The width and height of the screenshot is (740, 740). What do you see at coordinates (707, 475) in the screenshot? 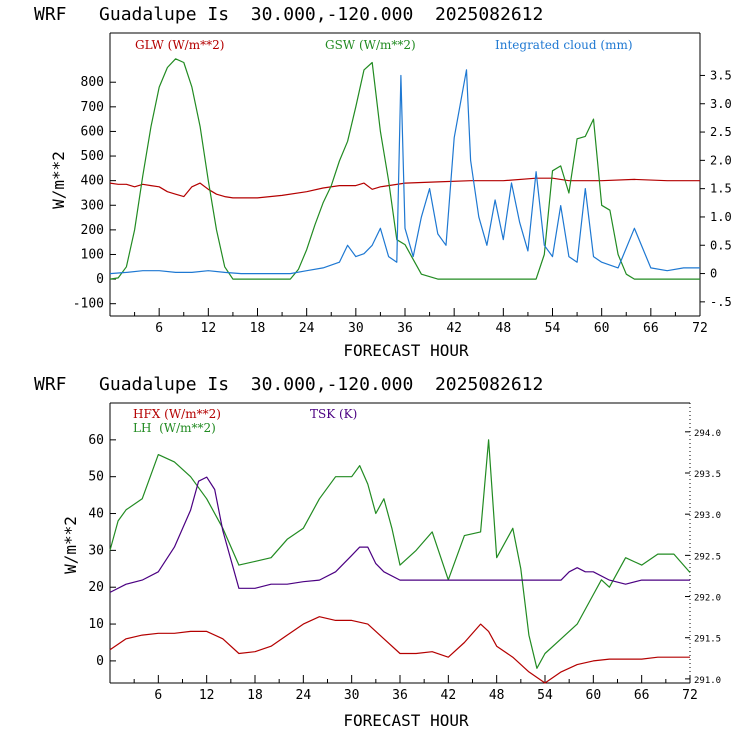
I see `y2-tick-label: 293.5` at bounding box center [707, 475].